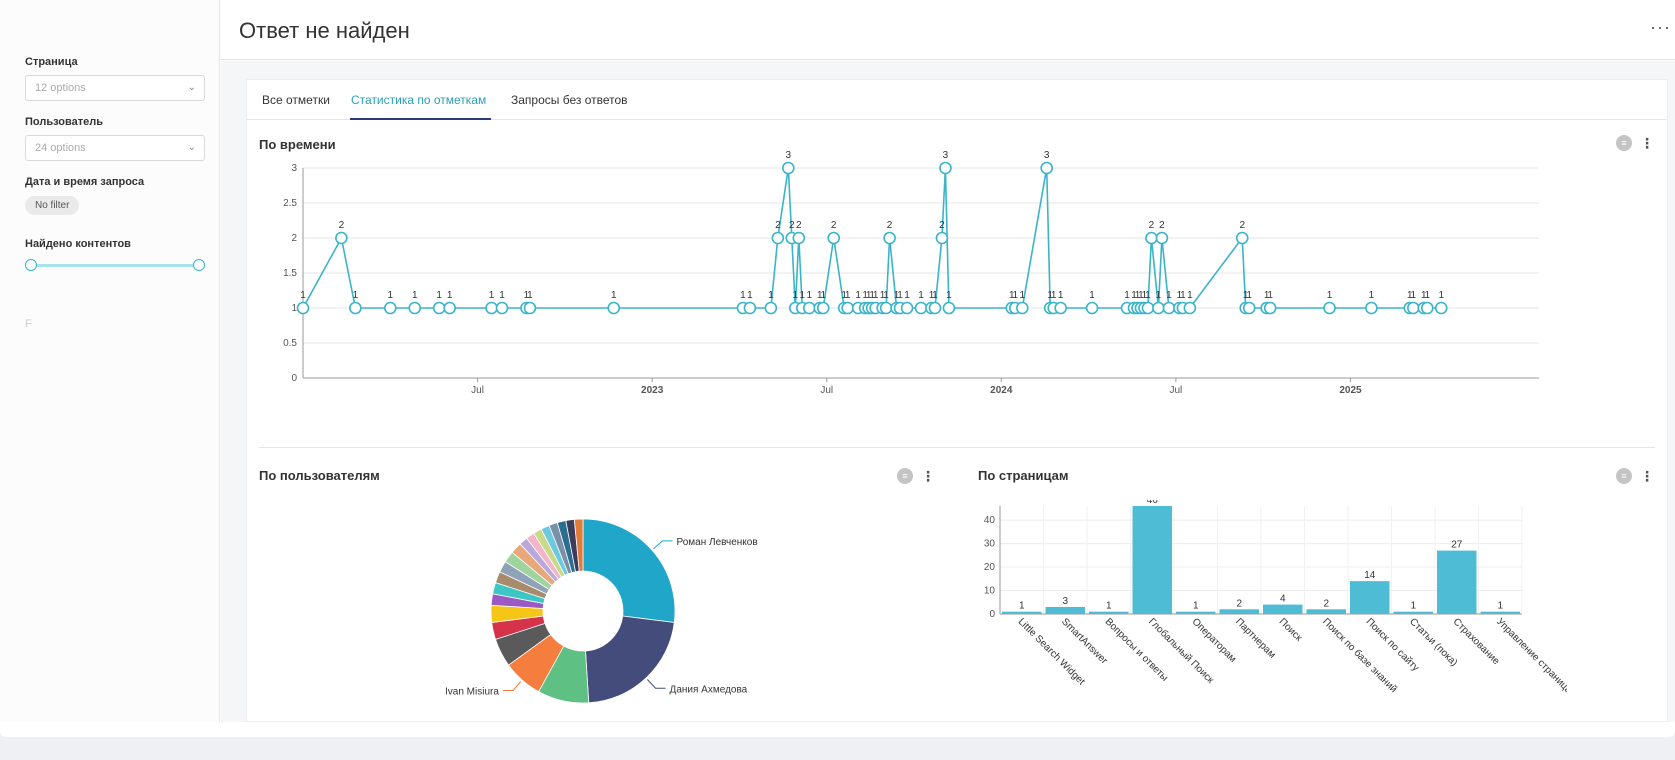 The height and width of the screenshot is (760, 1675). What do you see at coordinates (472, 692) in the screenshot?
I see `donut-slice-label: Ivan Misiura` at bounding box center [472, 692].